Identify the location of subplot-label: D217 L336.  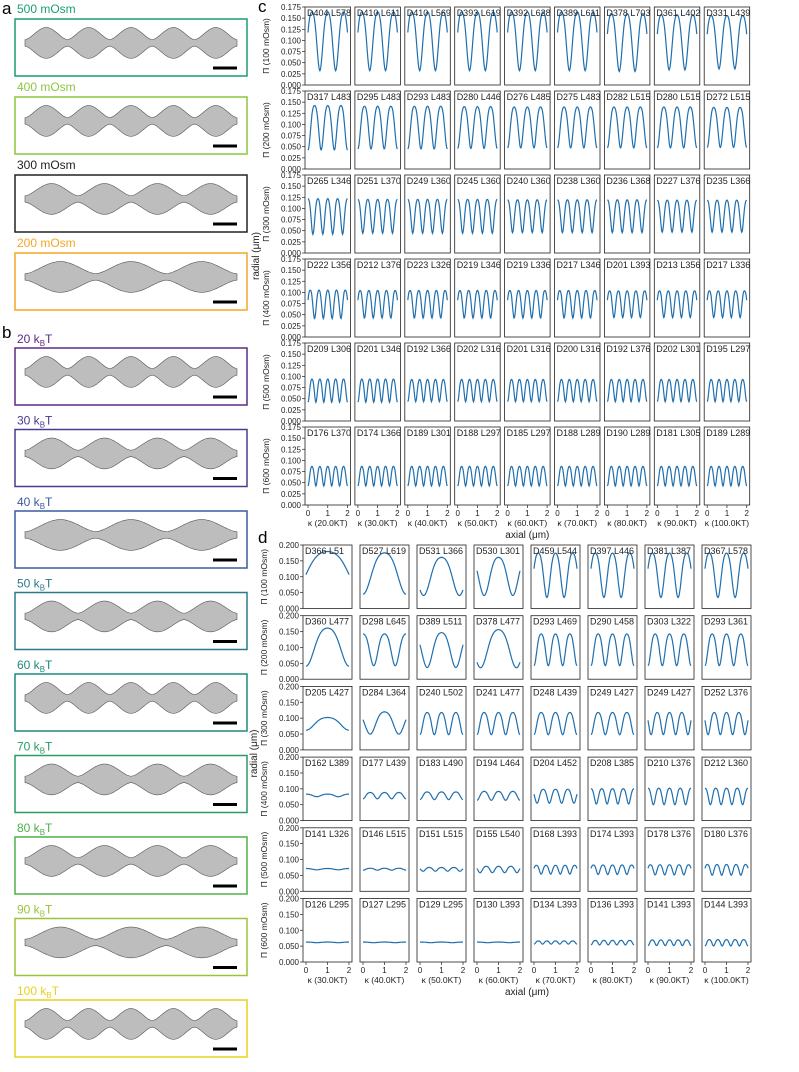
(728, 265).